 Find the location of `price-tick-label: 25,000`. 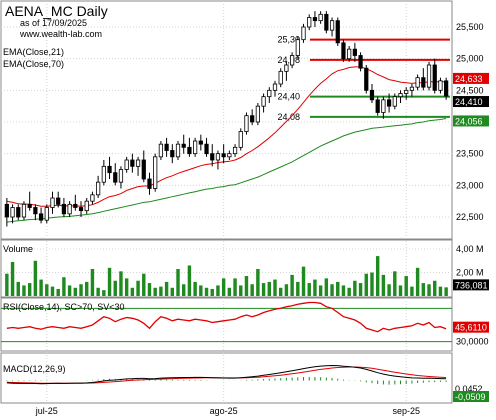

price-tick-label: 25,000 is located at coordinates (470, 59).